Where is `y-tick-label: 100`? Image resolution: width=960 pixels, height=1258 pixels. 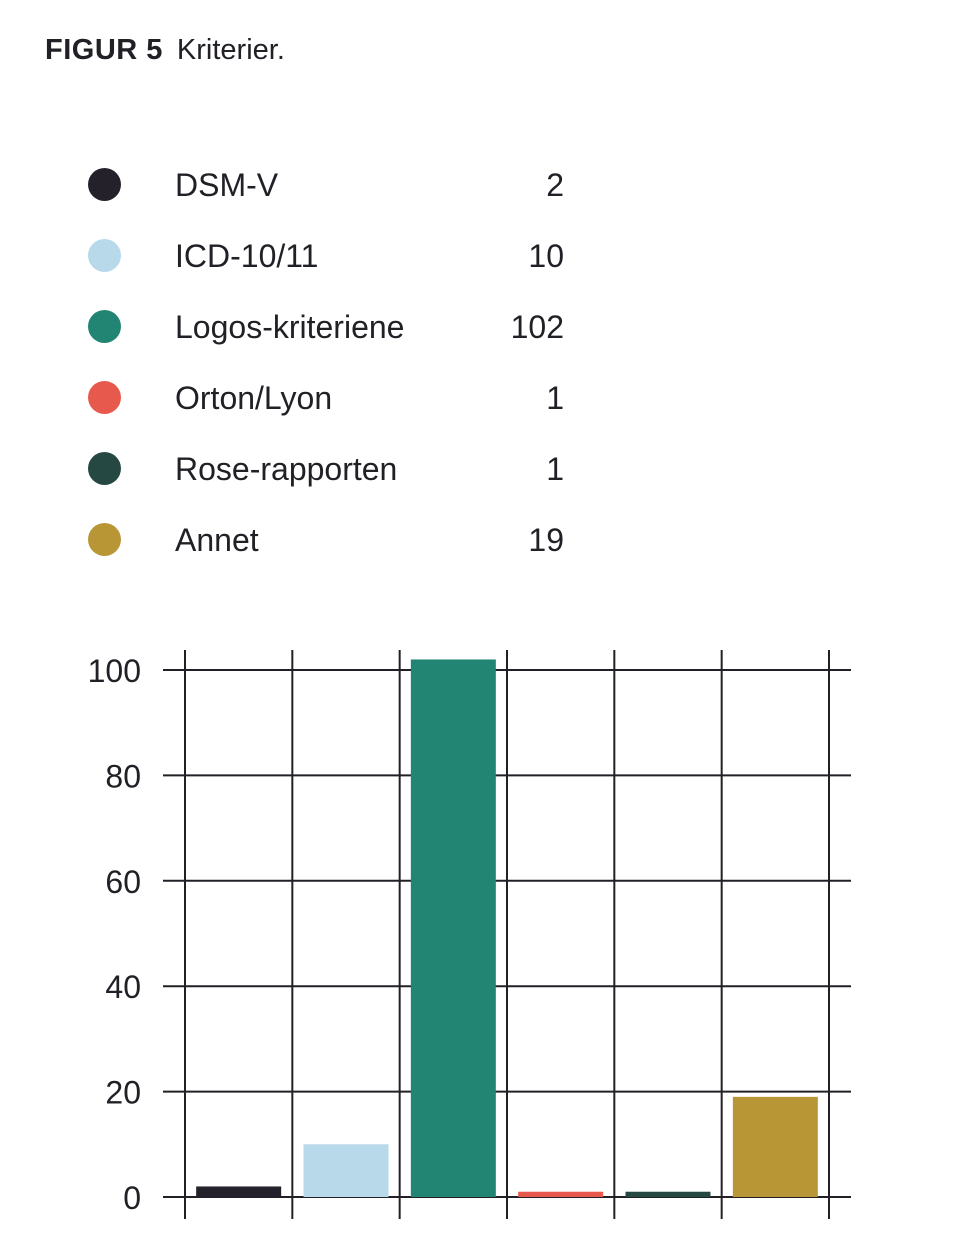 y-tick-label: 100 is located at coordinates (114, 671).